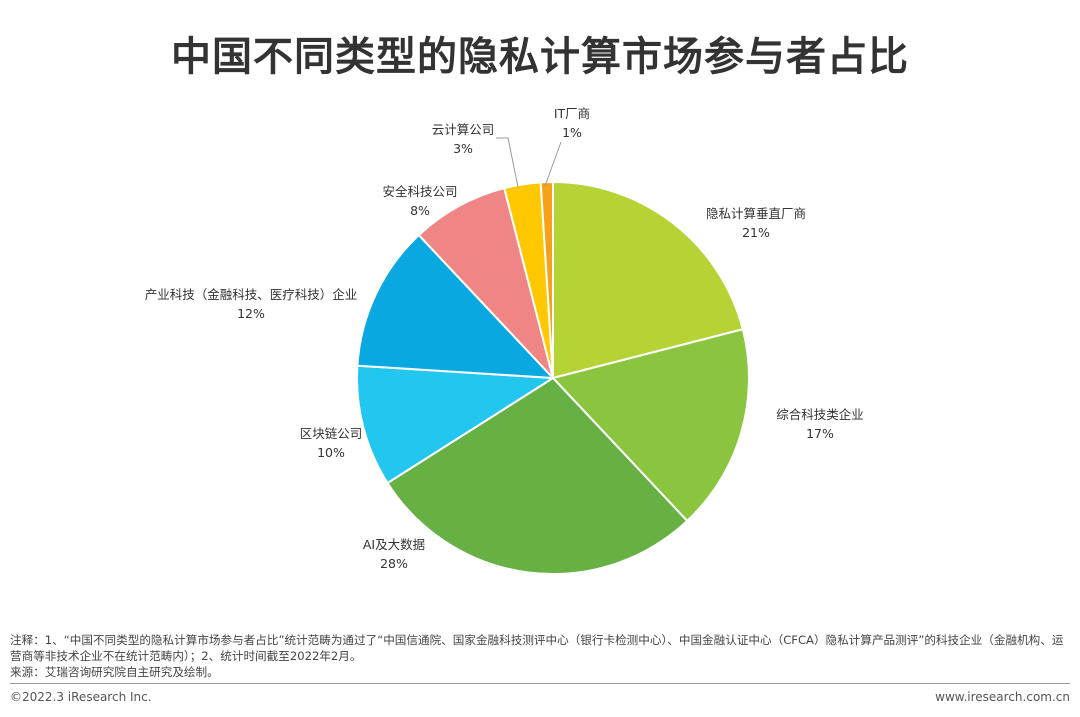 The width and height of the screenshot is (1080, 717). What do you see at coordinates (81, 697) in the screenshot?
I see `footer-copyright: ©2022.3 iResearch Inc.` at bounding box center [81, 697].